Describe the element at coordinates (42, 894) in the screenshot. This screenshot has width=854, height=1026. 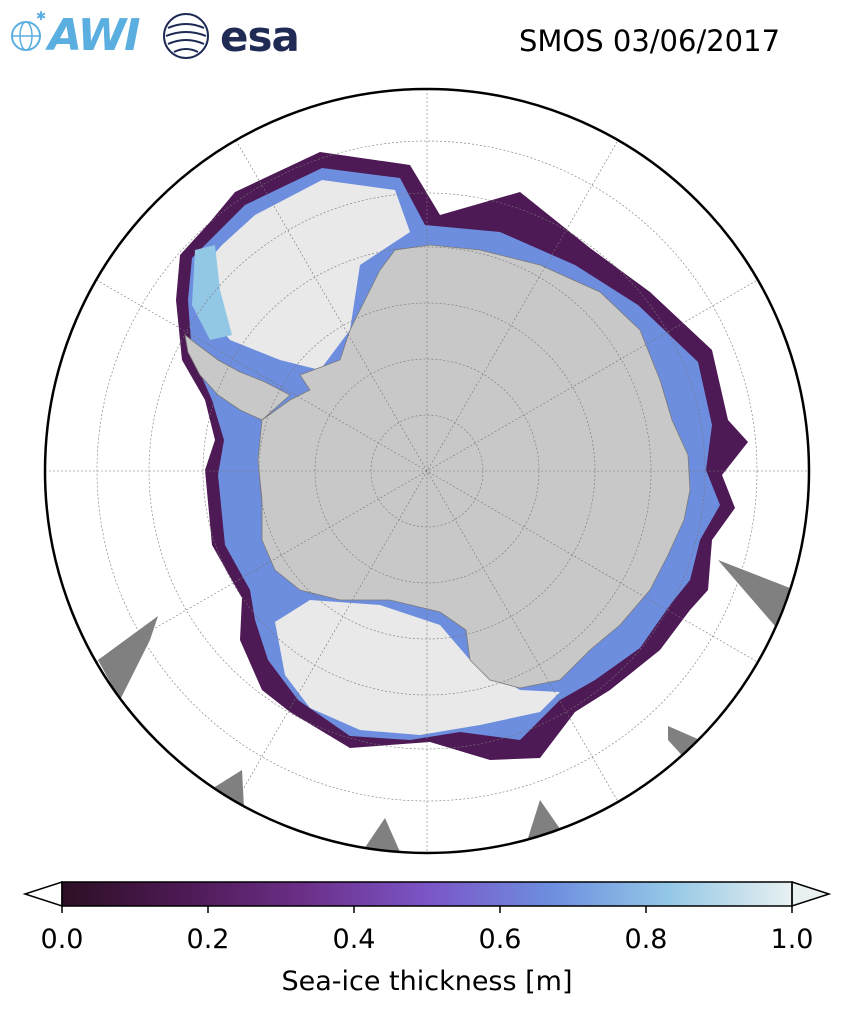
I see `colorbar-extend-min` at that location.